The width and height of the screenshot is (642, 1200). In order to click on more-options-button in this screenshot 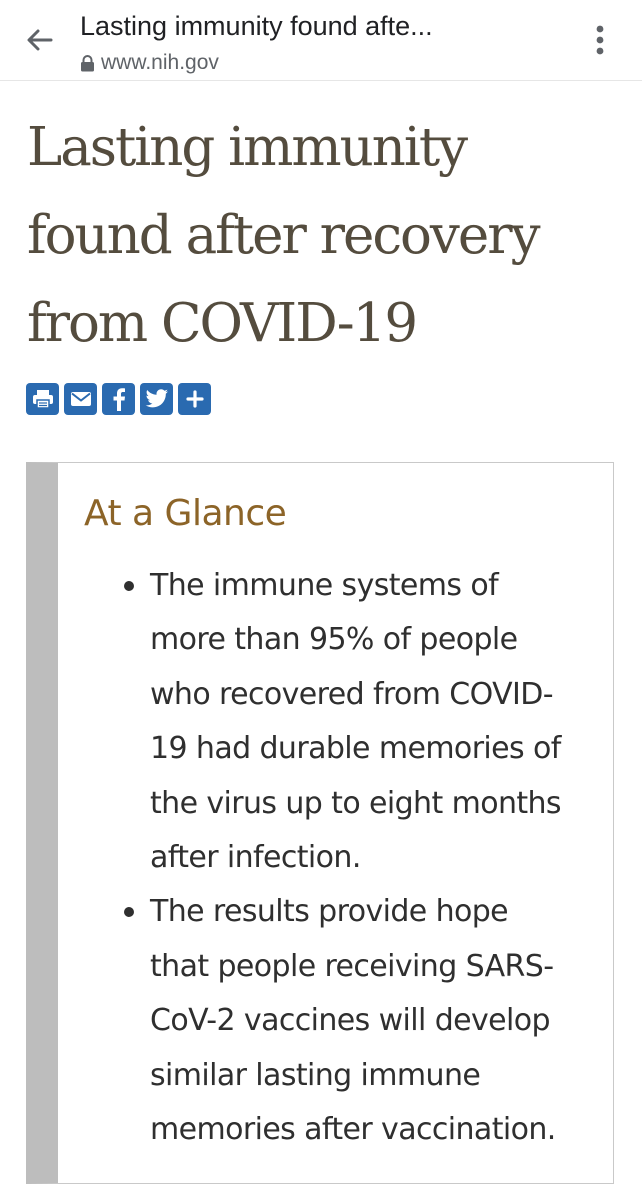, I will do `click(600, 40)`.